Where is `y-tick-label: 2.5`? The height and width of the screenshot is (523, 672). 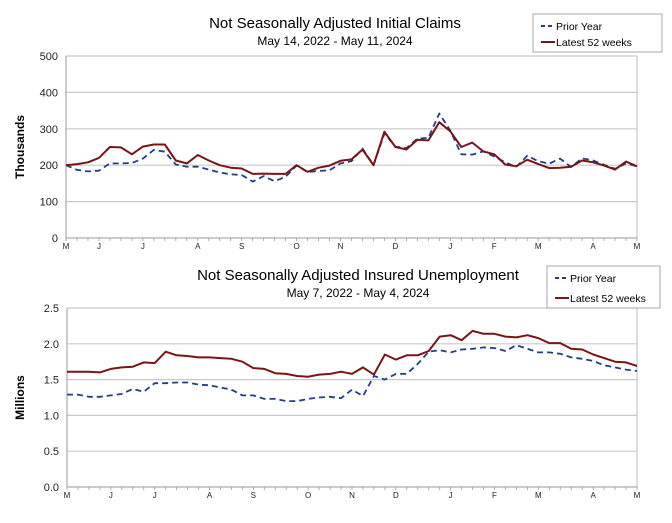 y-tick-label: 2.5 is located at coordinates (51, 309).